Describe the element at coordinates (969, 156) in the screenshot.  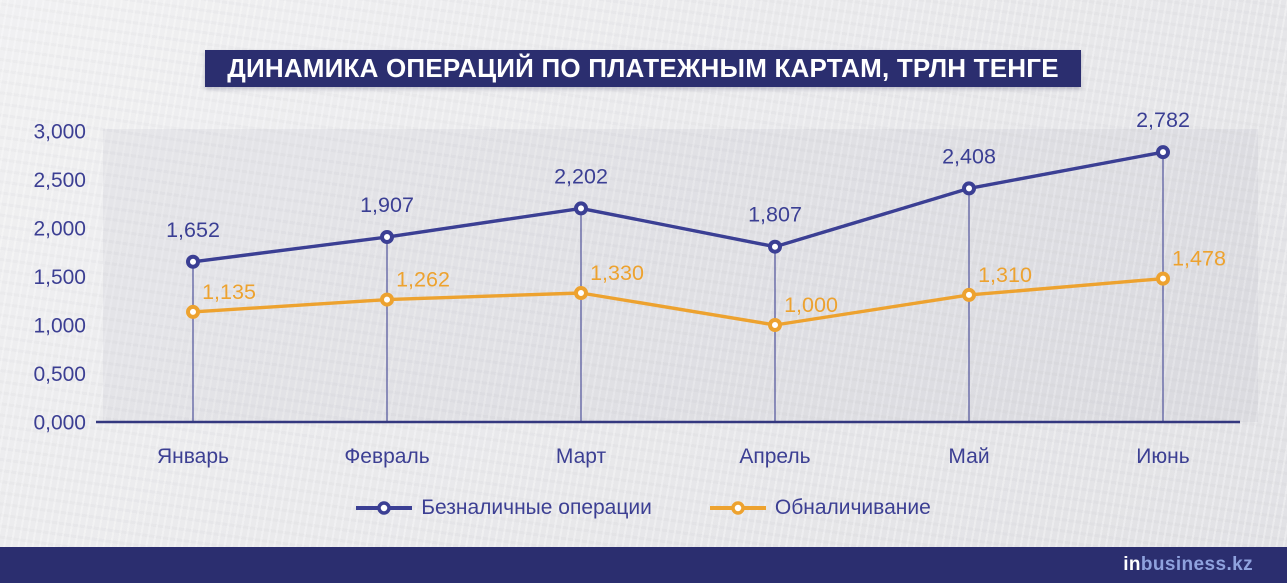
I see `value-label-0-4: 2,408` at that location.